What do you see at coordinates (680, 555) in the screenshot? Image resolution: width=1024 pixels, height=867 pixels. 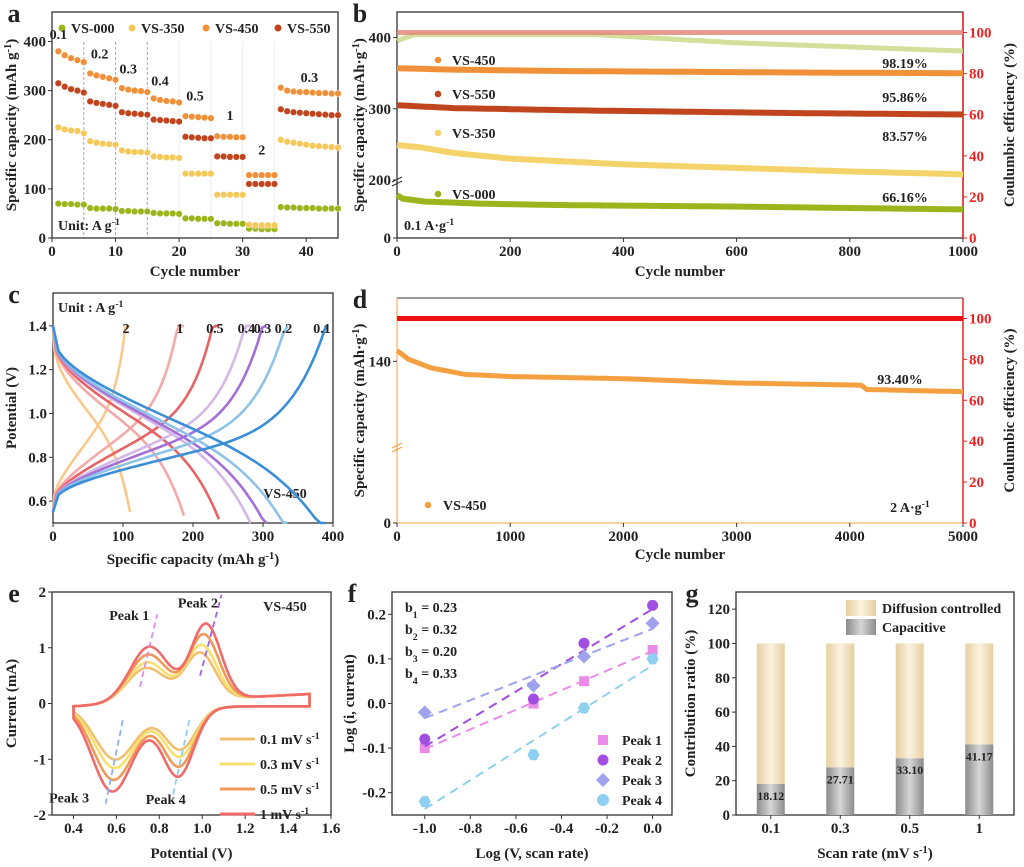 I see `x-axis-label: Cycle number` at bounding box center [680, 555].